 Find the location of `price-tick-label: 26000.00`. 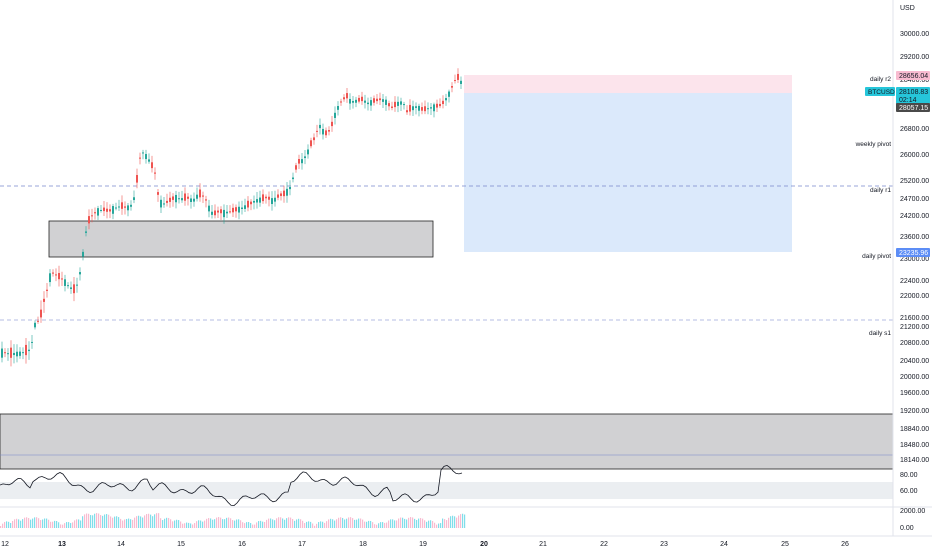

price-tick-label: 26000.00 is located at coordinates (914, 155).